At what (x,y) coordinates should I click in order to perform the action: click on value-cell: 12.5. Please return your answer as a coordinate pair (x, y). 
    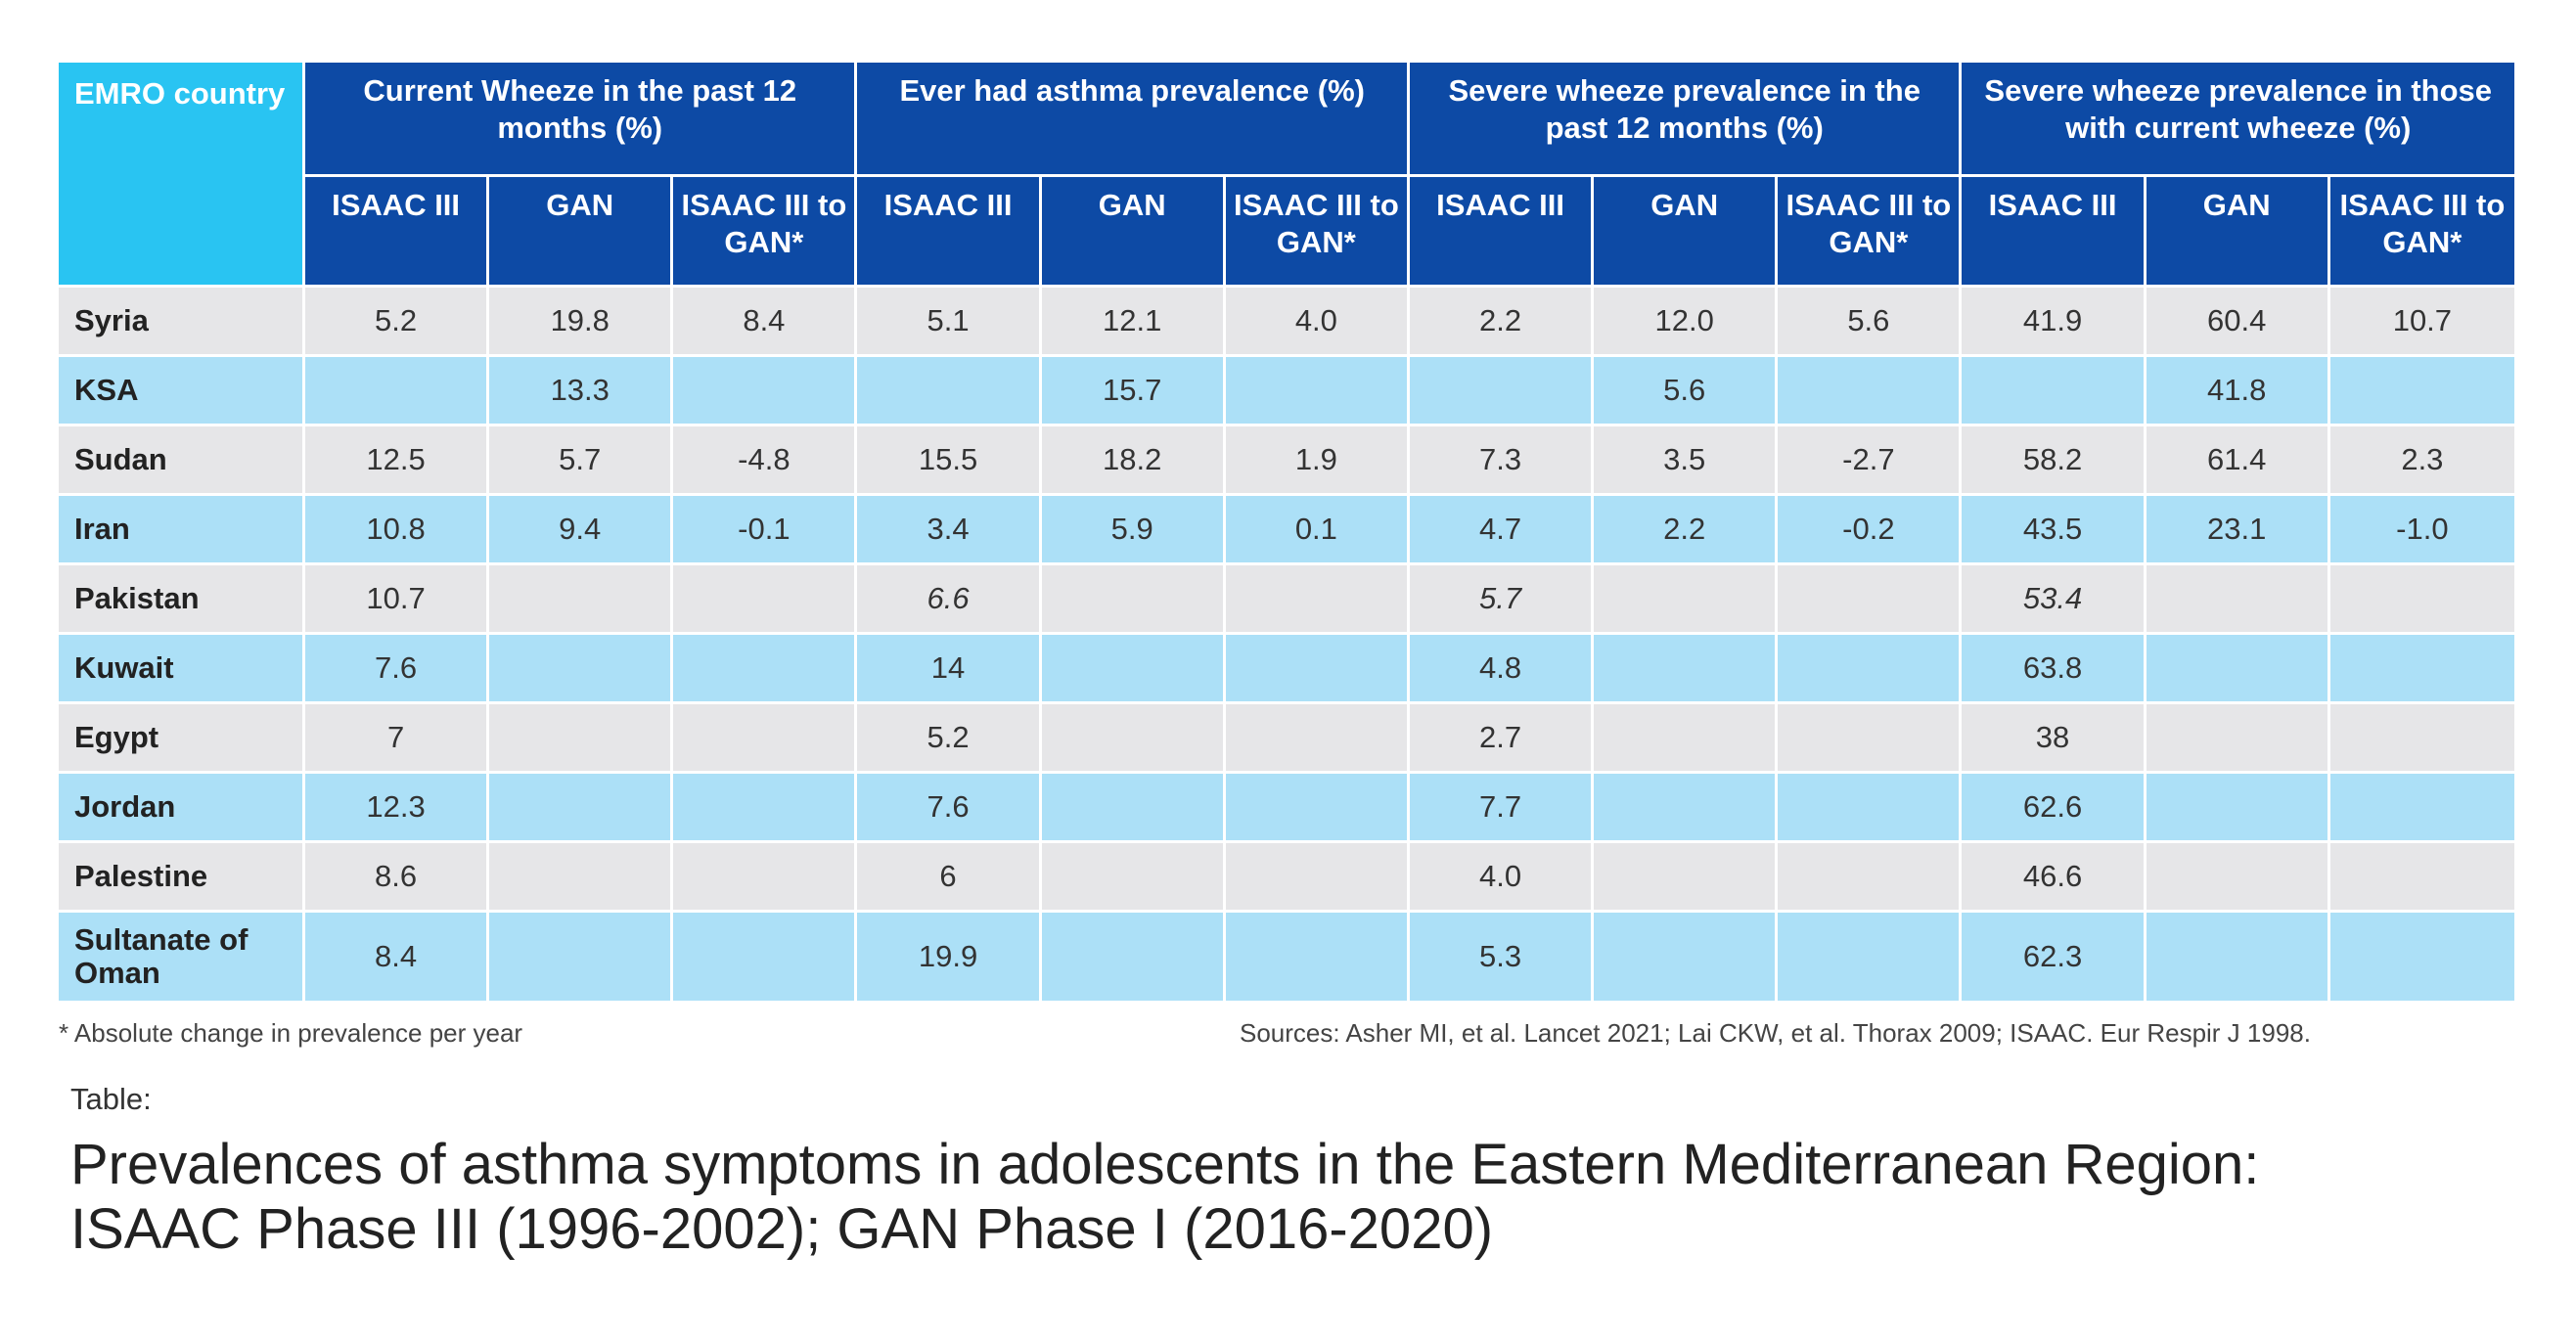
    Looking at the image, I should click on (397, 461).